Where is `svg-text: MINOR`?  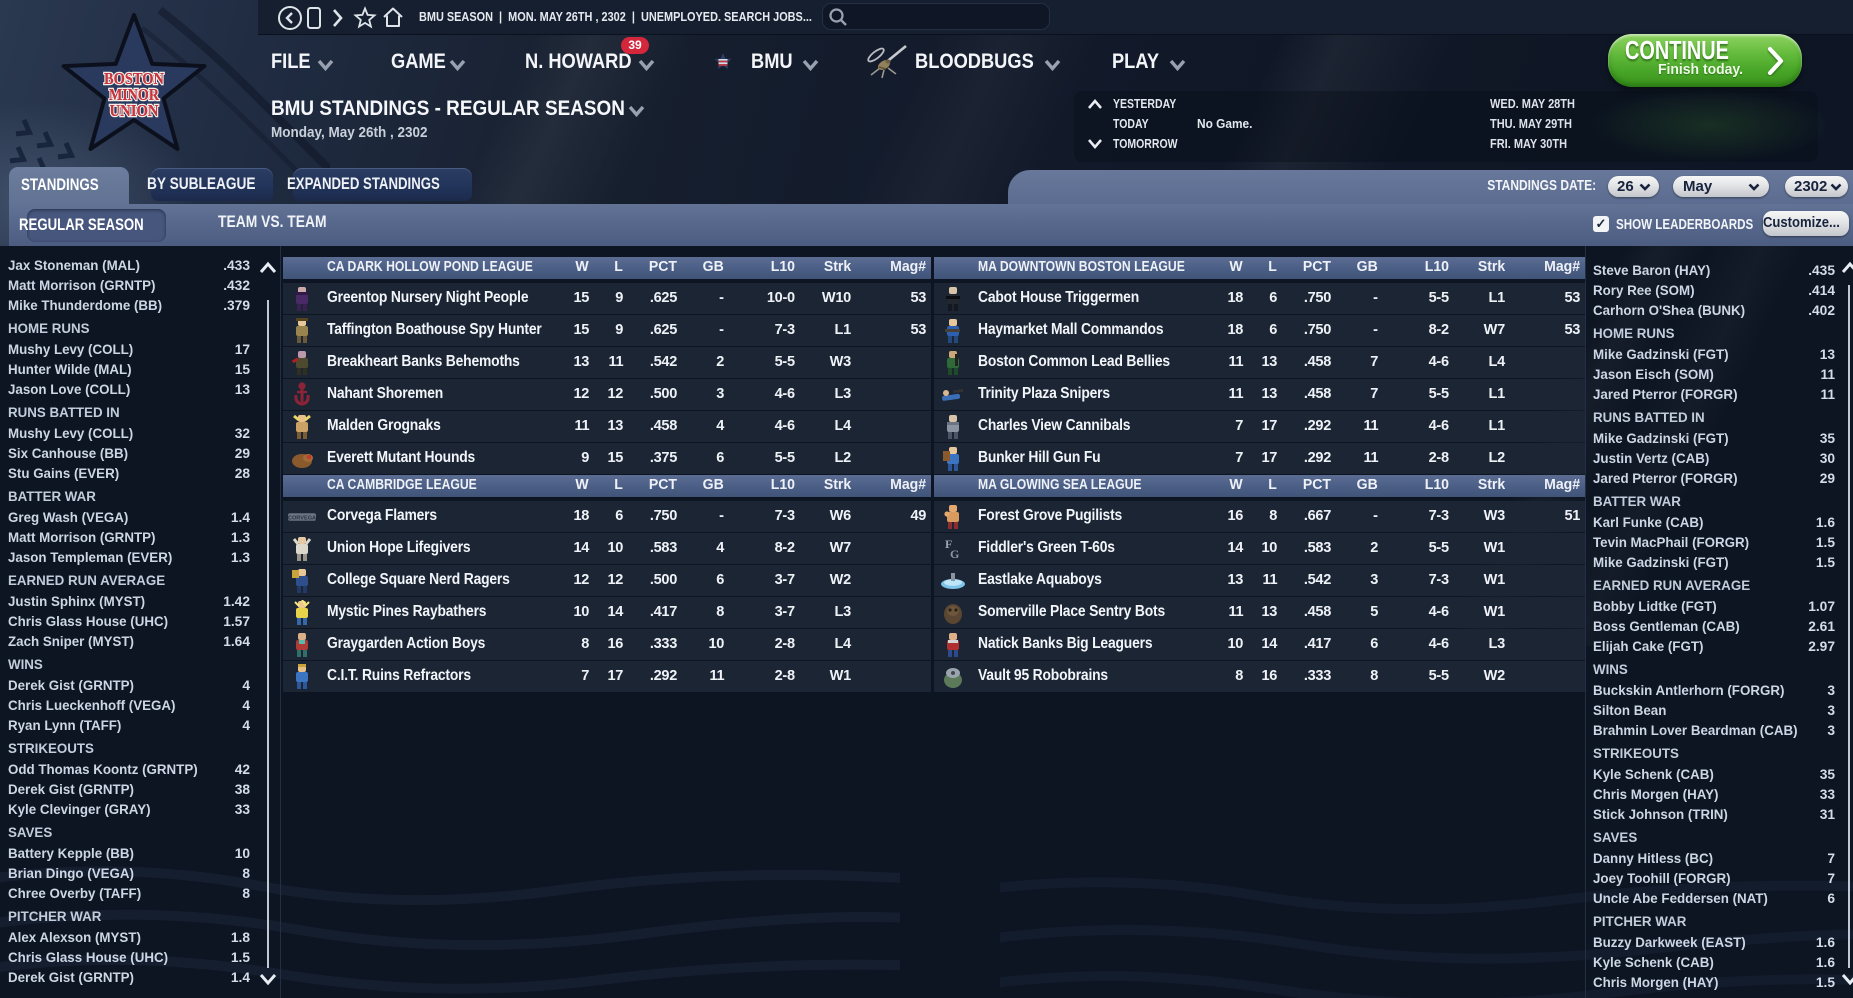
svg-text: MINOR is located at coordinates (134, 94).